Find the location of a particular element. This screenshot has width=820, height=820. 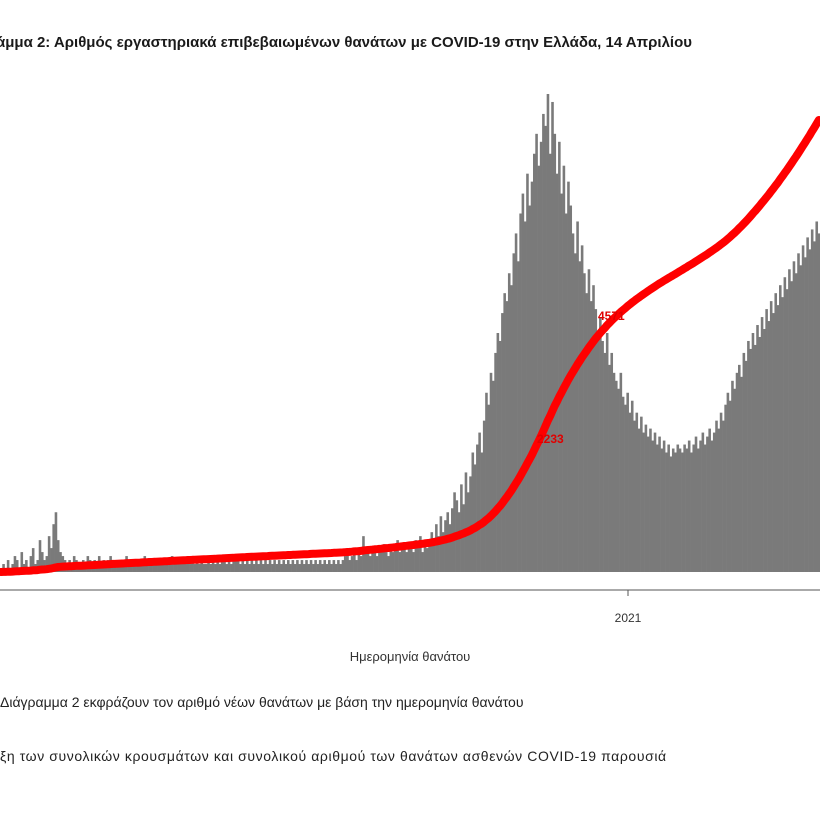

x-axis-title-text: Ημερομηνία θανάτου is located at coordinates (410, 656).